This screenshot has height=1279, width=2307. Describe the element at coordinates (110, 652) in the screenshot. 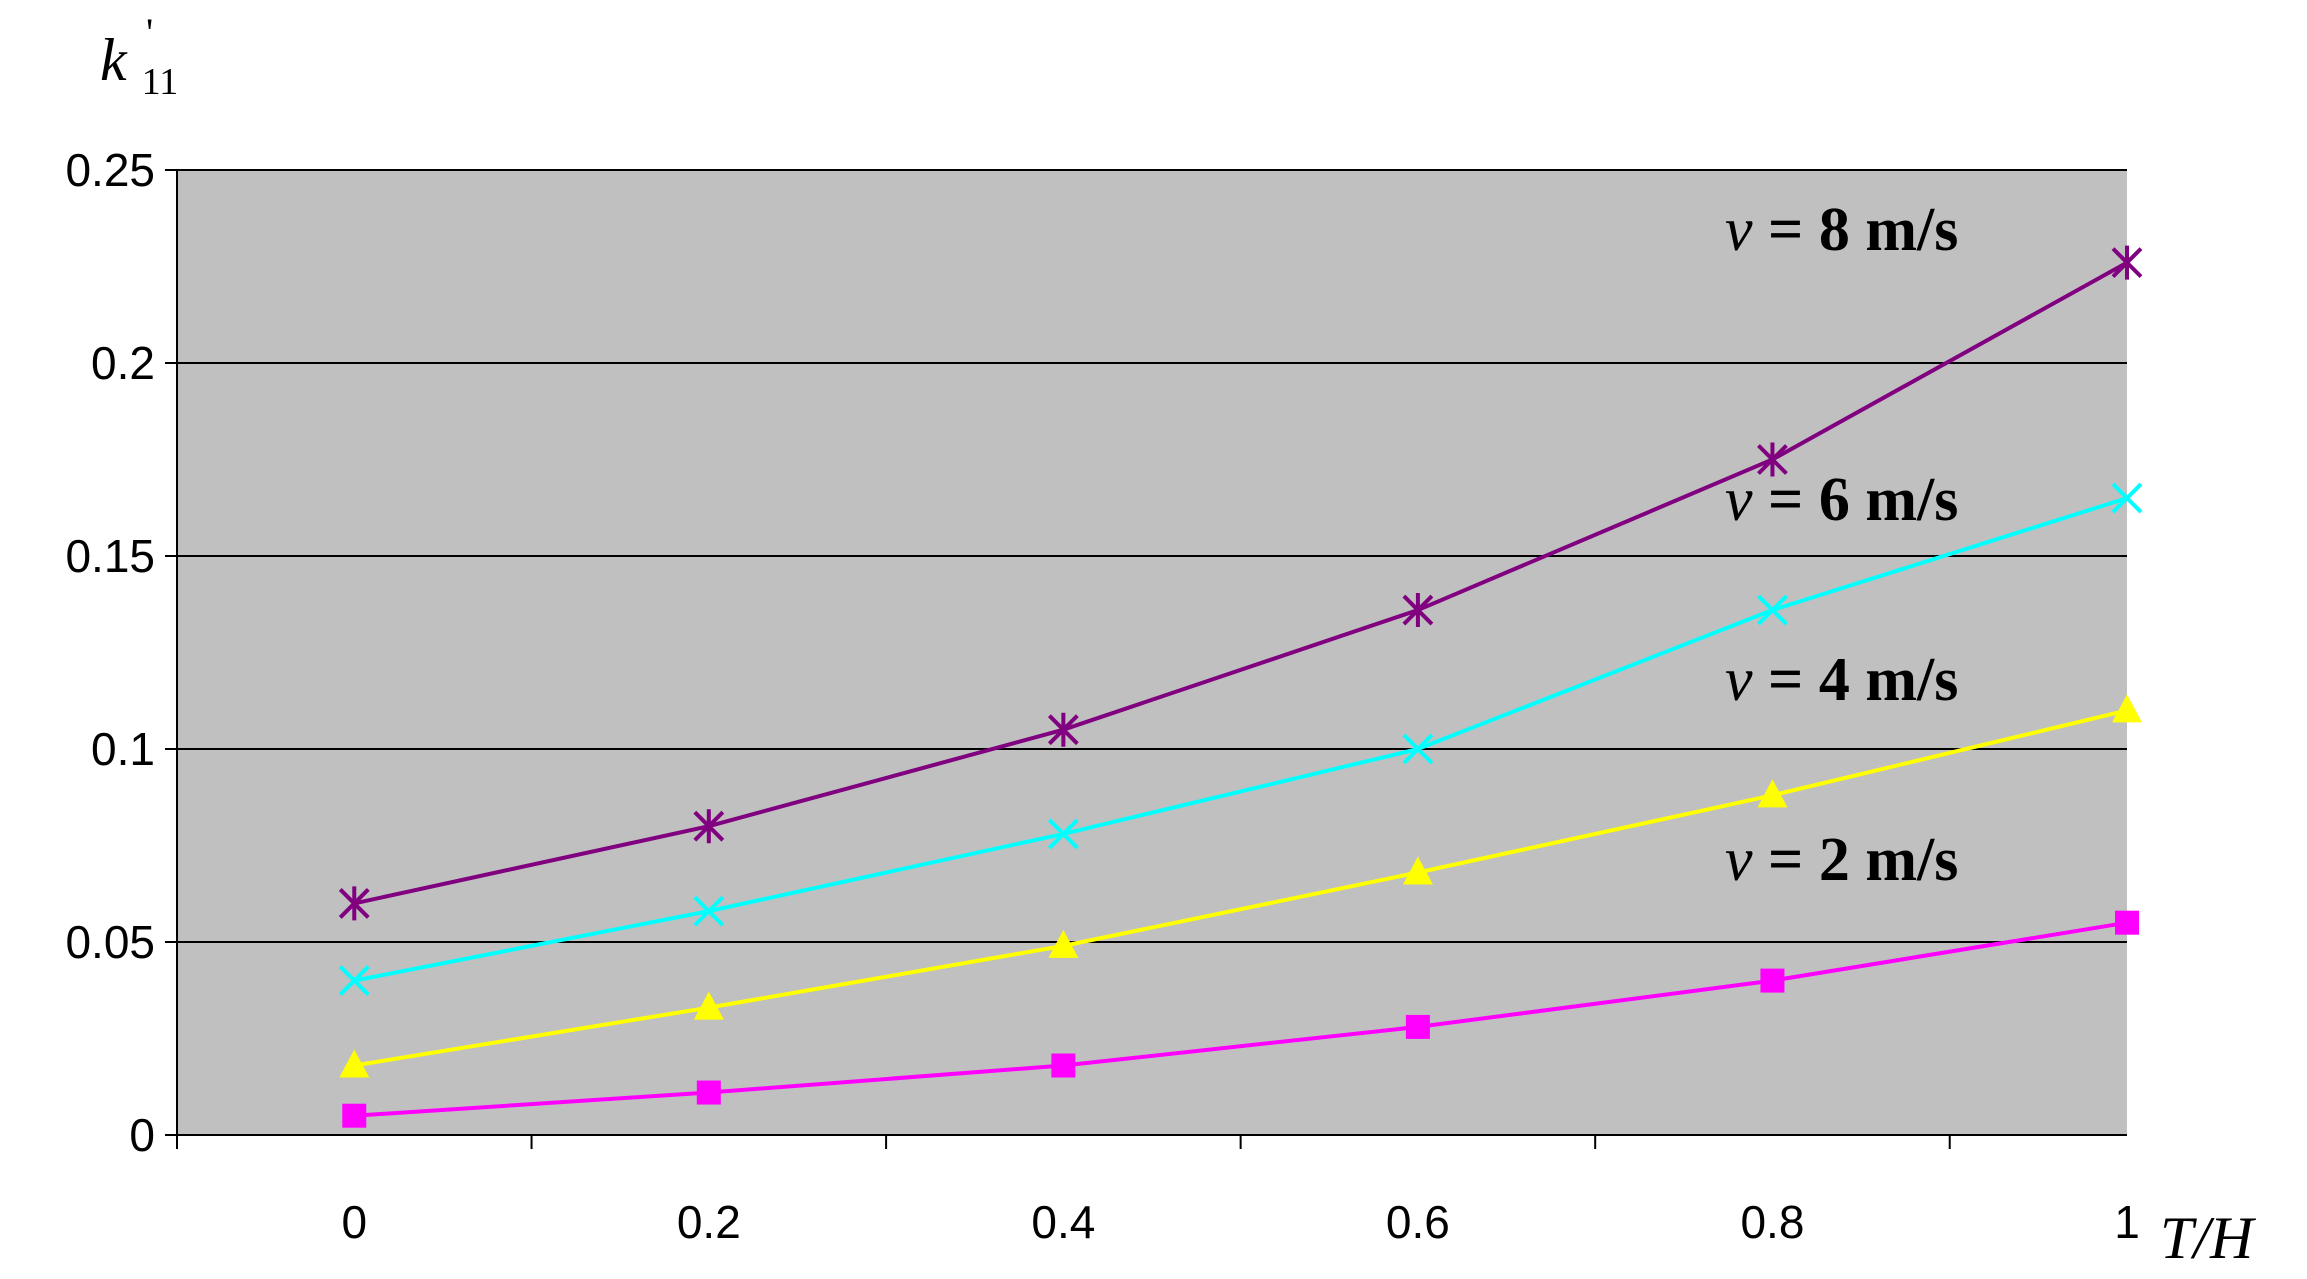

I see `y-tick-labels: 0 0.05 0.1 0.15 0.2 0.25` at that location.